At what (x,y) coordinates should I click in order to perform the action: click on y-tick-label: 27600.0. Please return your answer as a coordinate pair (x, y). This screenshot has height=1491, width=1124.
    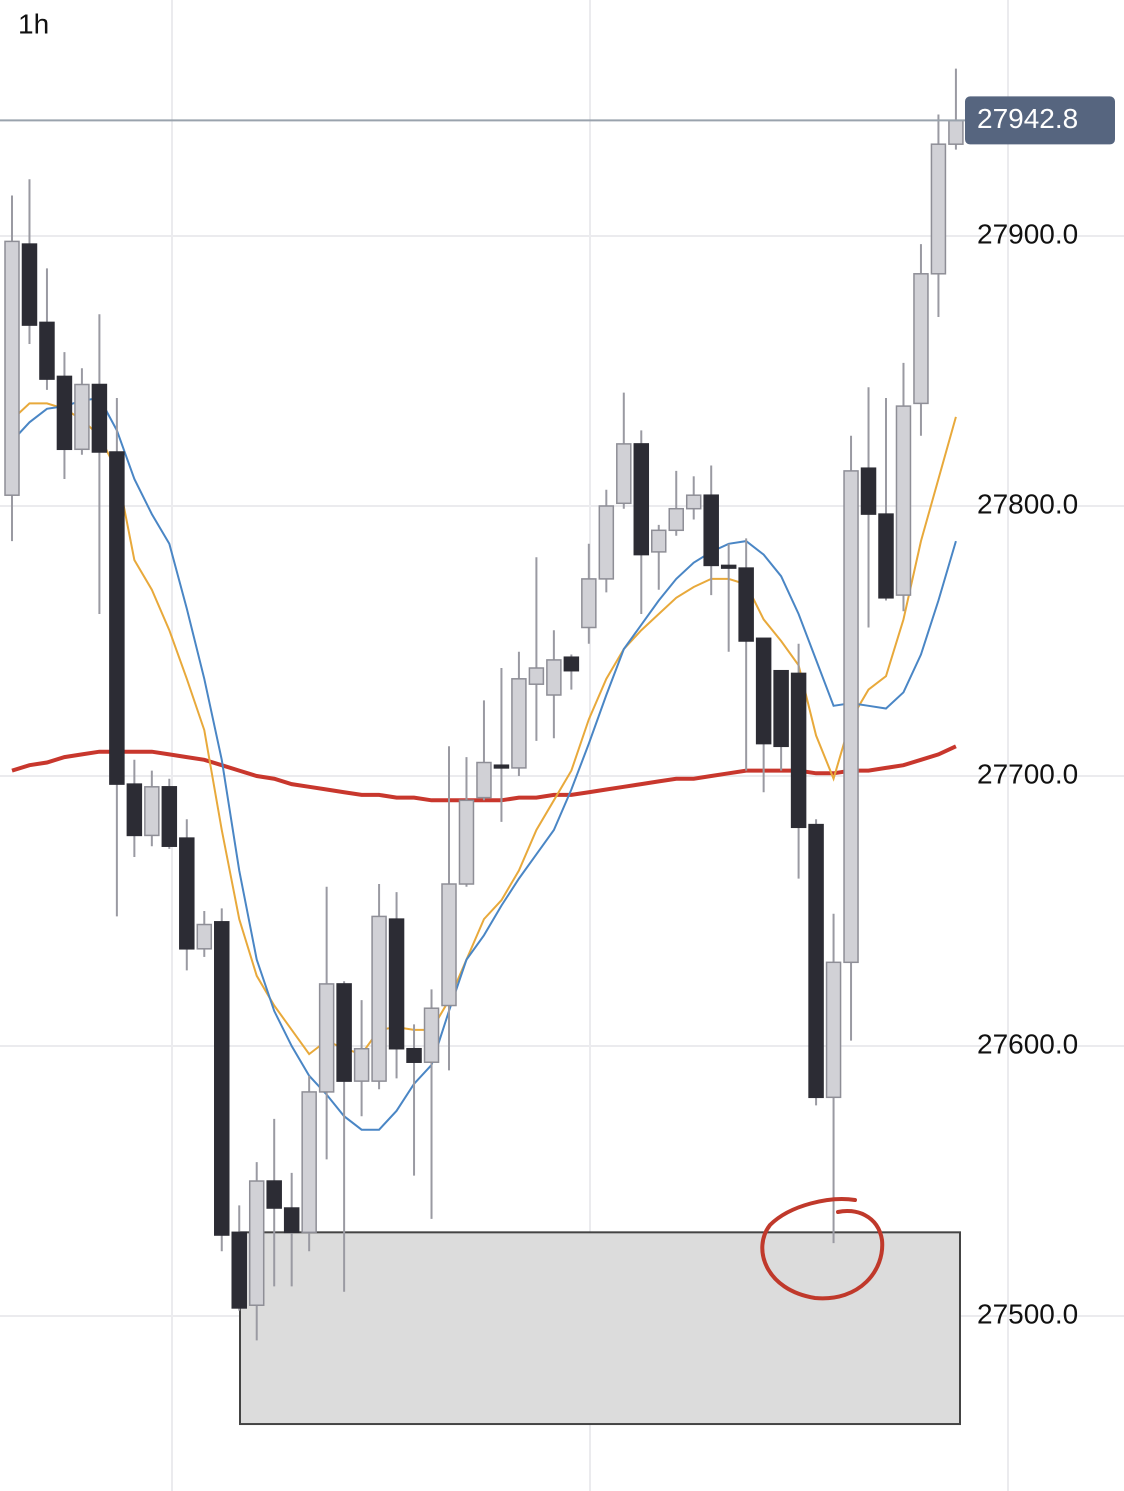
    Looking at the image, I should click on (1027, 1043).